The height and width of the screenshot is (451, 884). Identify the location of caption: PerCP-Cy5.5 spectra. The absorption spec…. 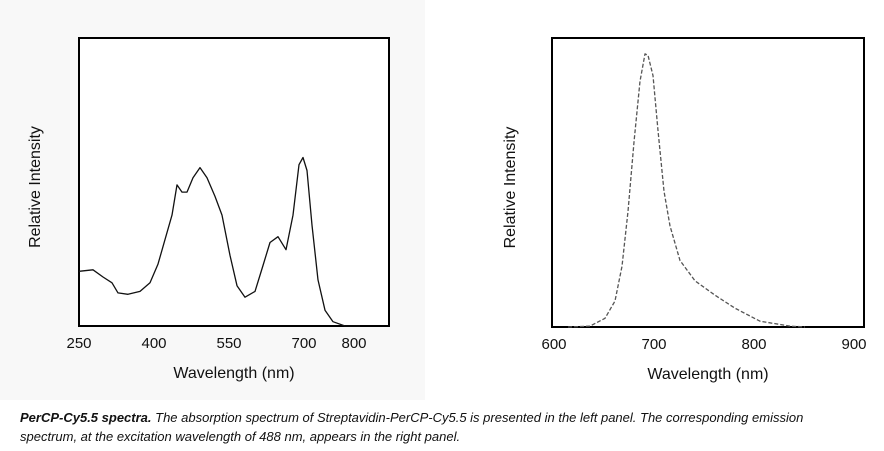
(420, 427).